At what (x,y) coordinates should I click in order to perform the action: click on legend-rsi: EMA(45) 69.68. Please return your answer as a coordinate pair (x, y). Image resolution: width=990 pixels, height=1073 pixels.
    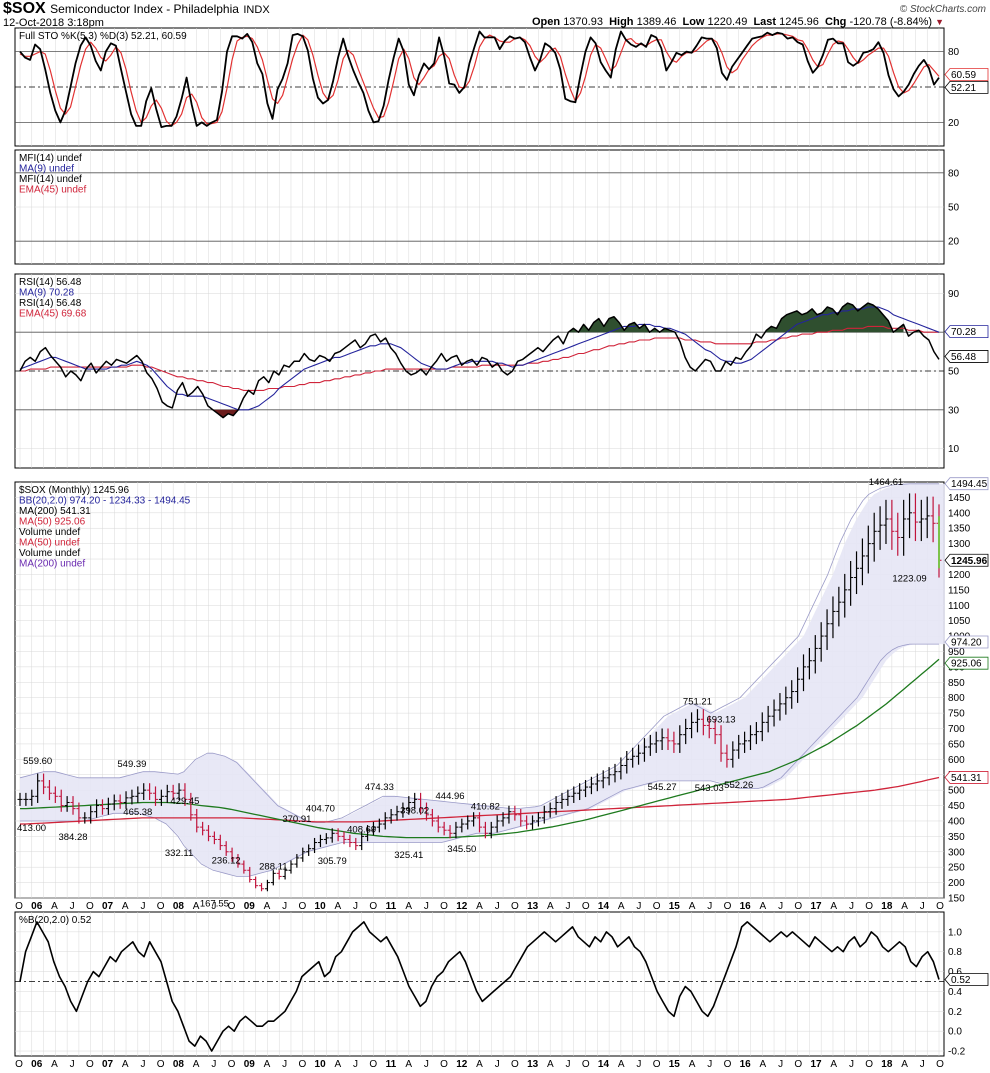
    Looking at the image, I should click on (53, 314).